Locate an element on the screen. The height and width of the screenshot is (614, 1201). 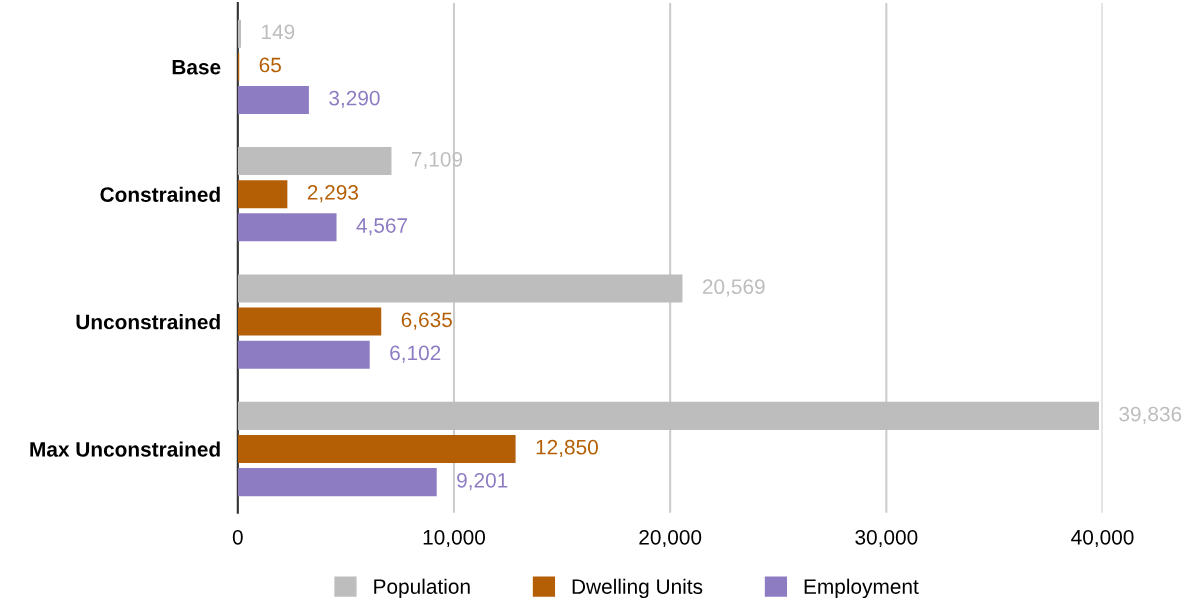
y-tick-label: Base is located at coordinates (196, 67).